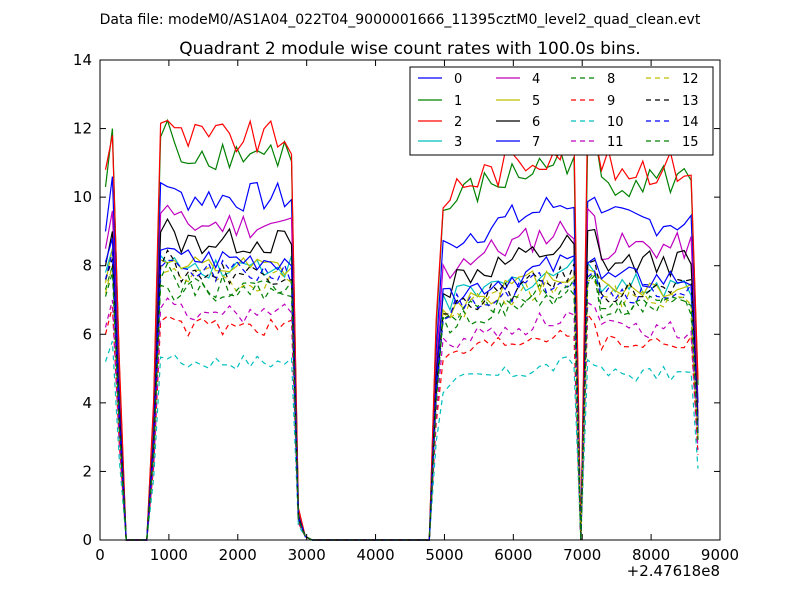 This screenshot has width=800, height=600. I want to click on y-tick-label: 0, so click(87, 540).